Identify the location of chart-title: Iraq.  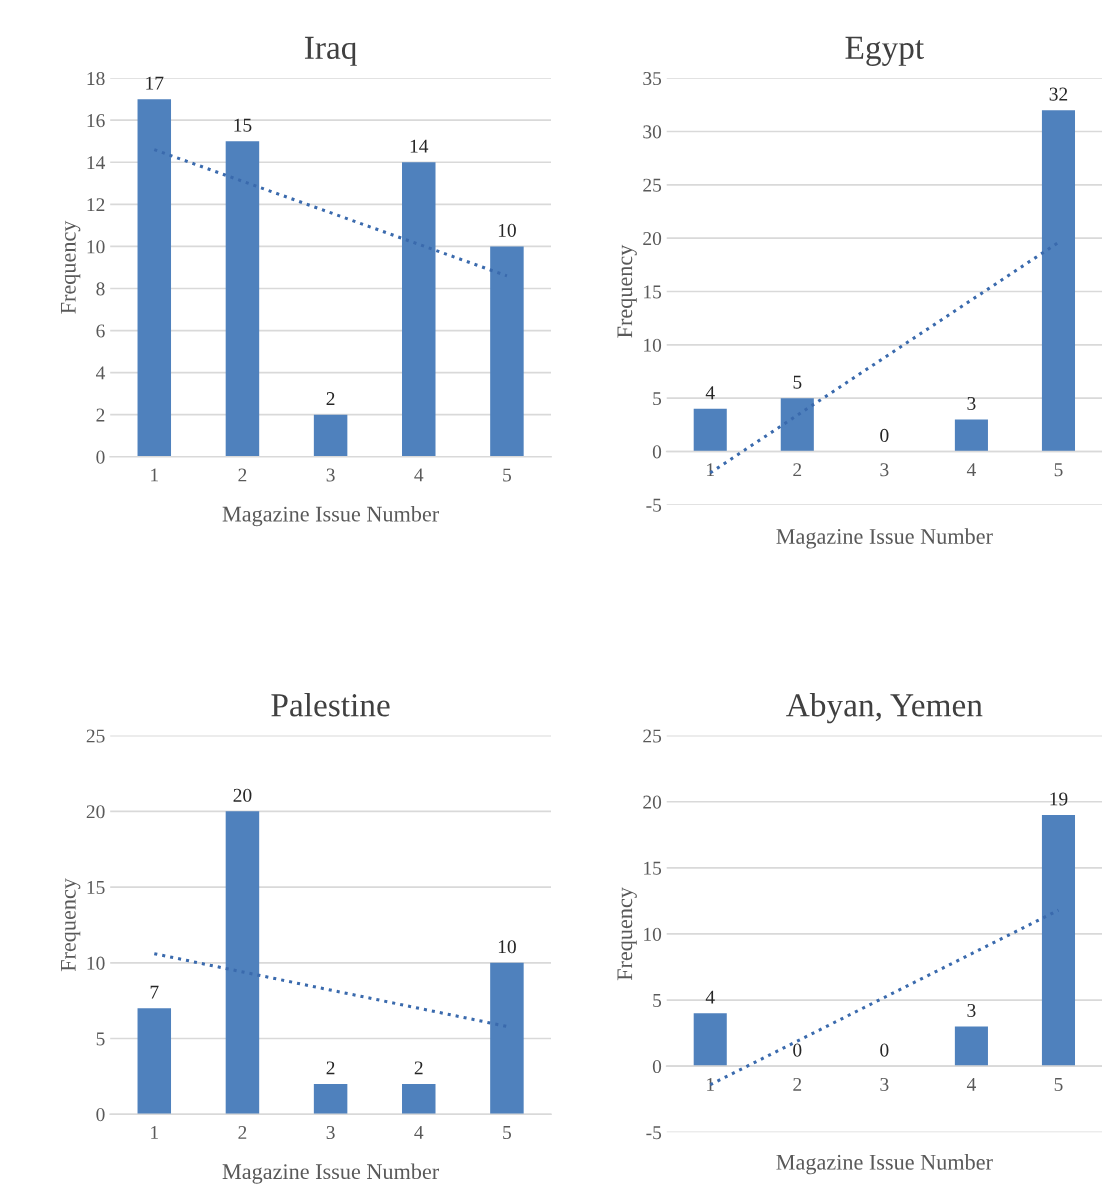
(330, 51).